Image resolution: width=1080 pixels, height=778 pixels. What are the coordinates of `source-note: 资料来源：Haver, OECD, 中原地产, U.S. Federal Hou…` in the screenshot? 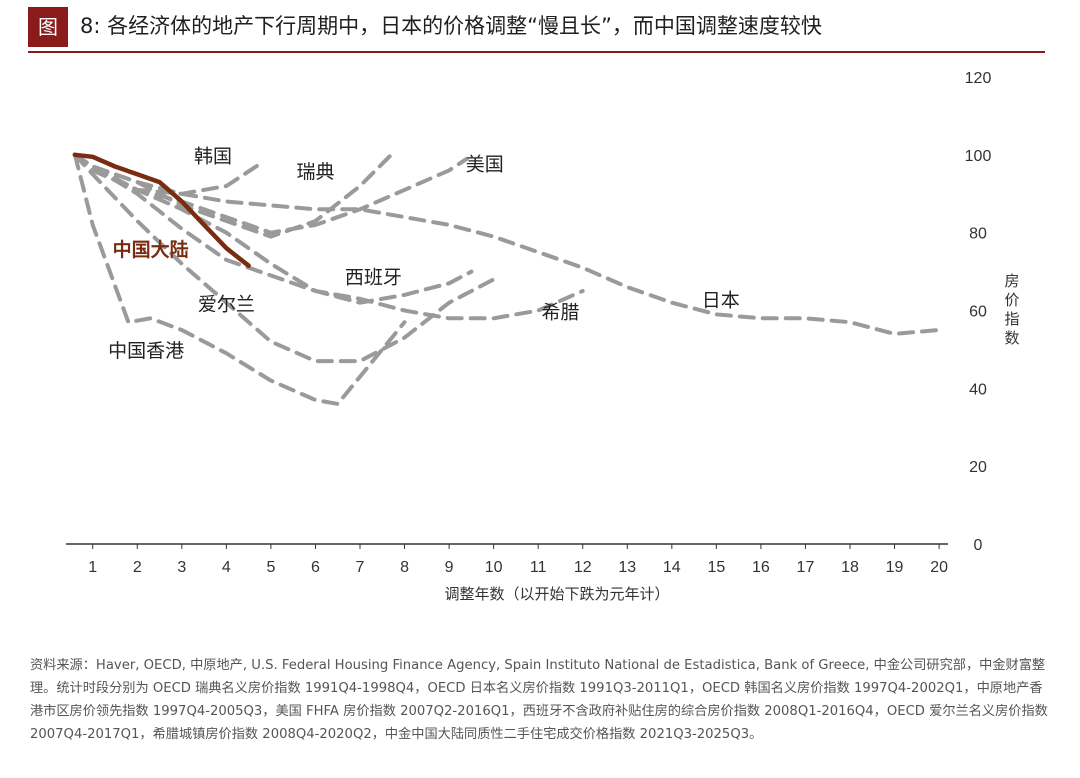 It's located at (539, 700).